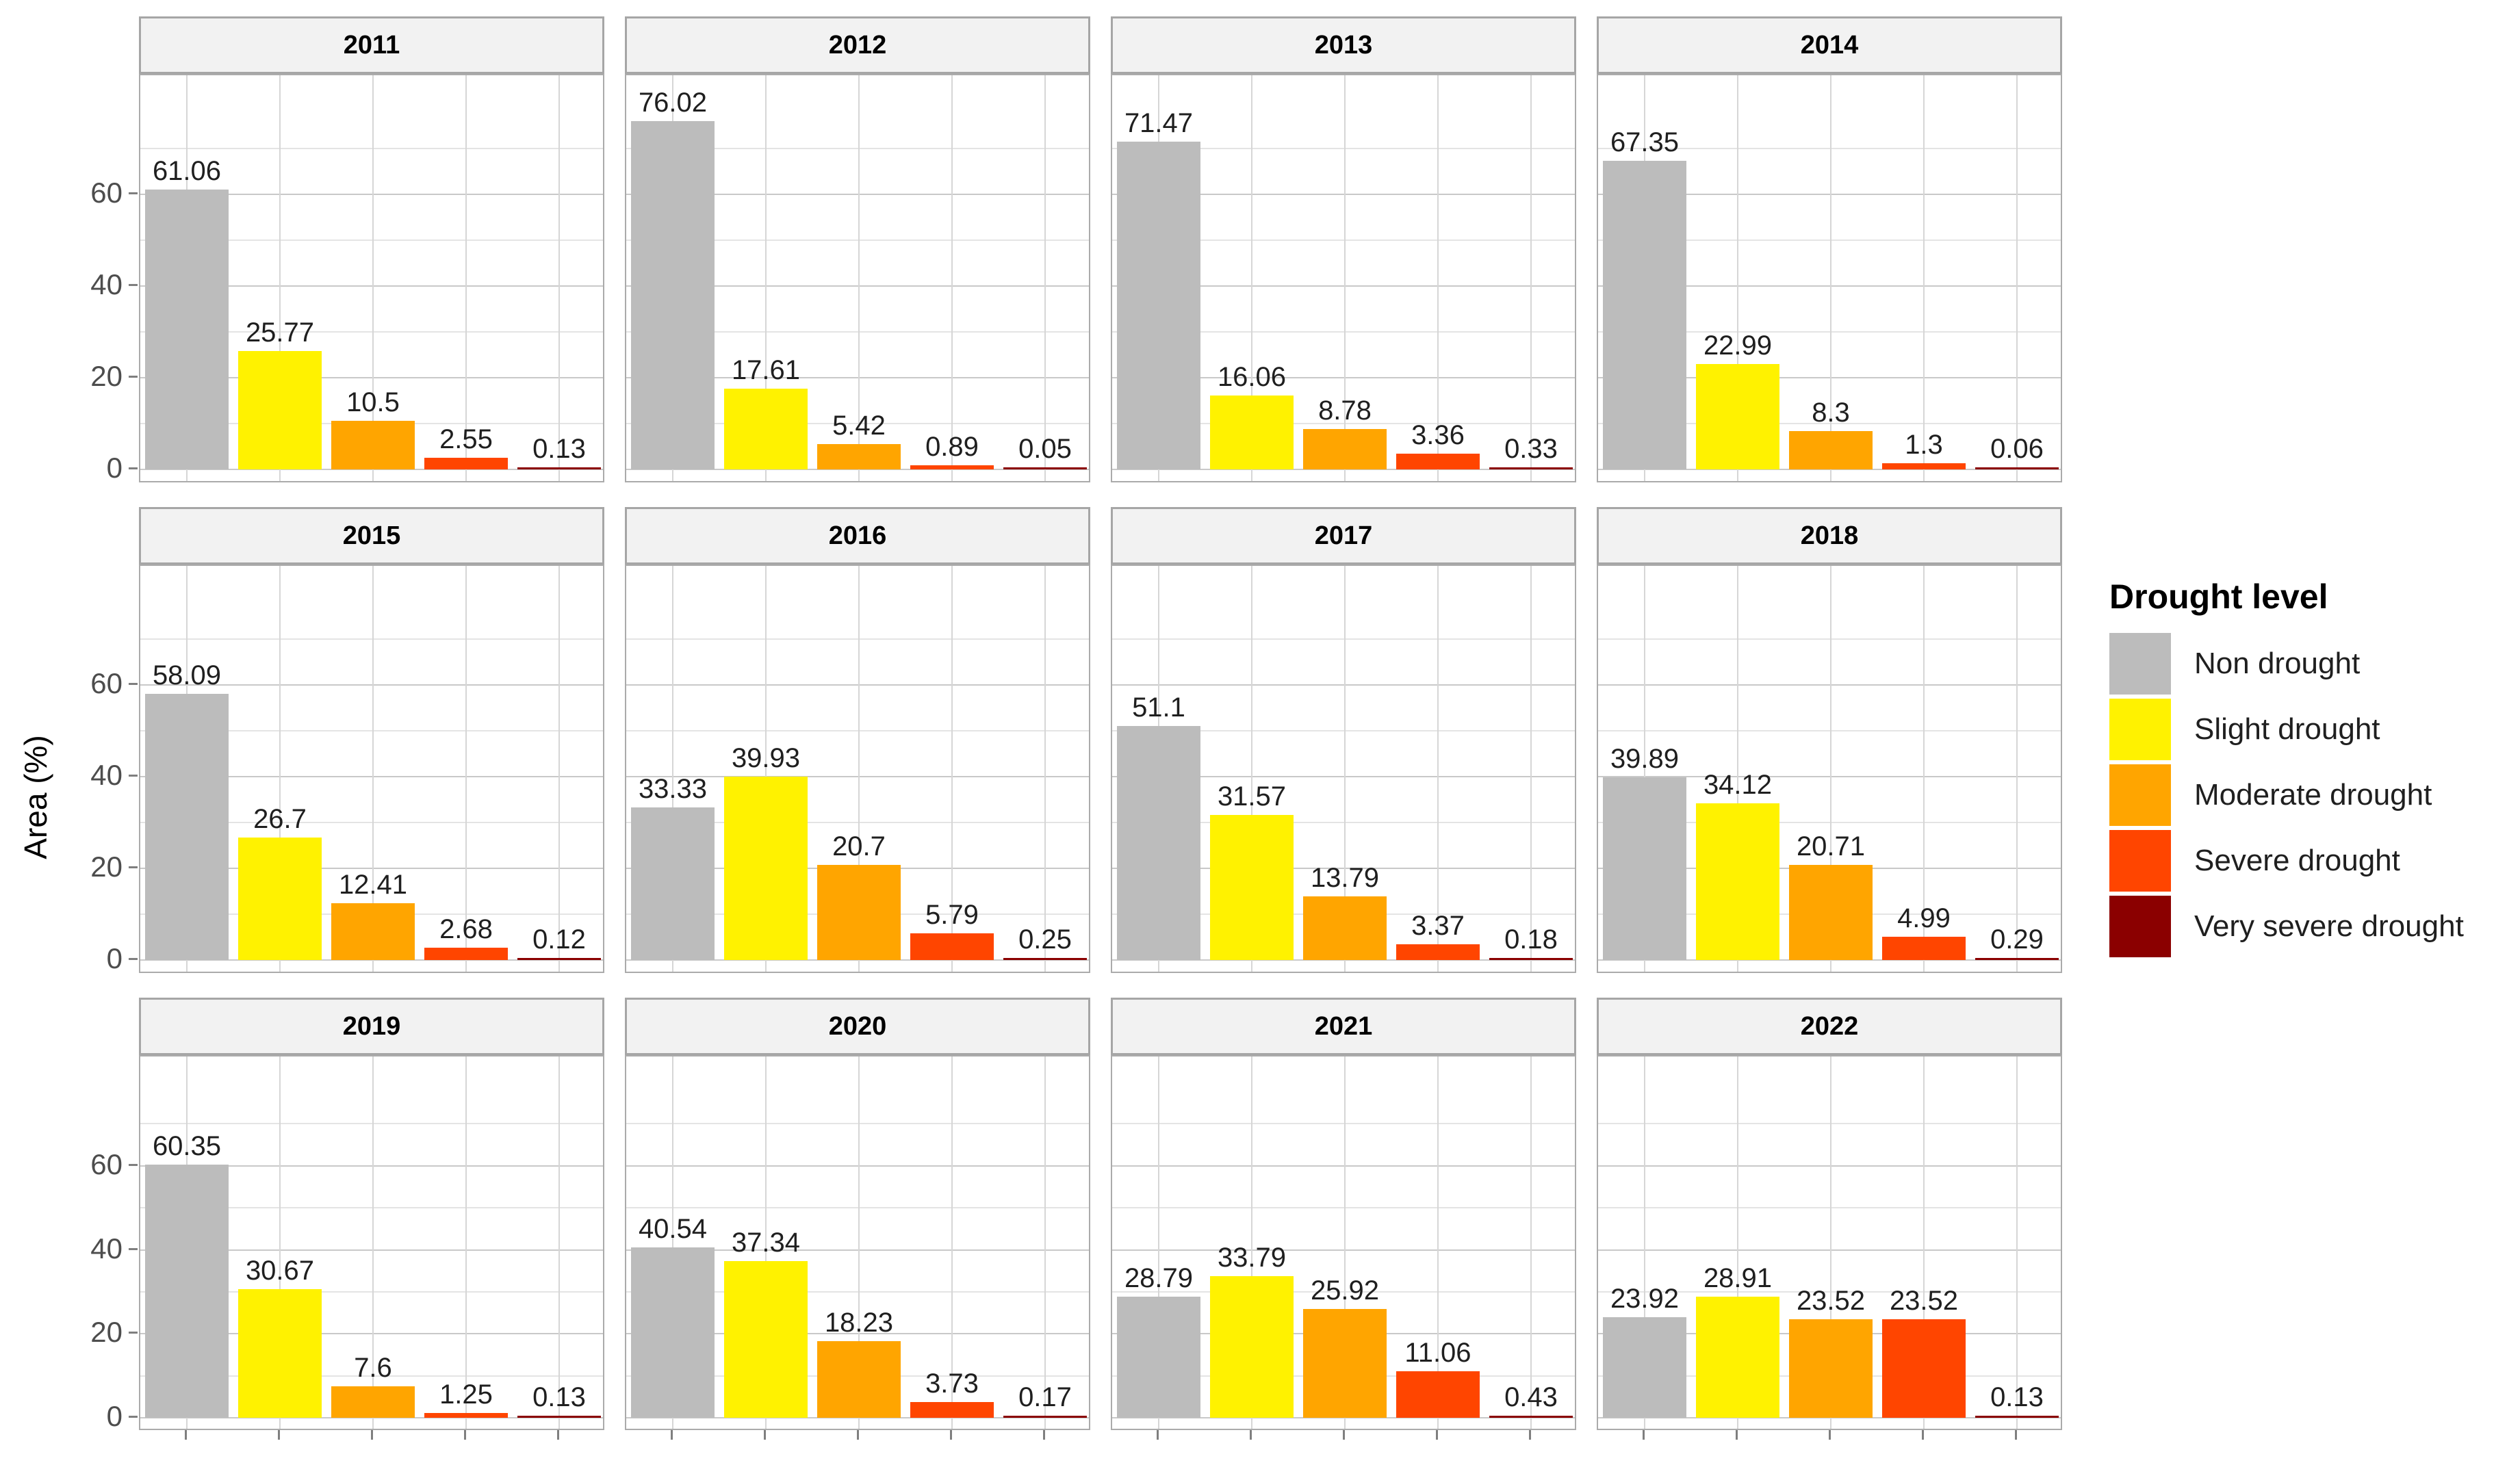 The height and width of the screenshot is (1465, 2520). What do you see at coordinates (2287, 729) in the screenshot?
I see `legend-item-label: Slight drought` at bounding box center [2287, 729].